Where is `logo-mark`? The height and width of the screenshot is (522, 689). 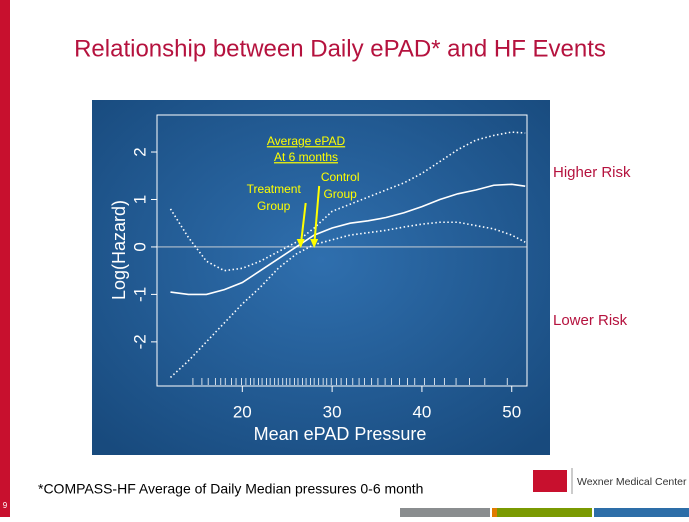
logo-mark is located at coordinates (550, 481).